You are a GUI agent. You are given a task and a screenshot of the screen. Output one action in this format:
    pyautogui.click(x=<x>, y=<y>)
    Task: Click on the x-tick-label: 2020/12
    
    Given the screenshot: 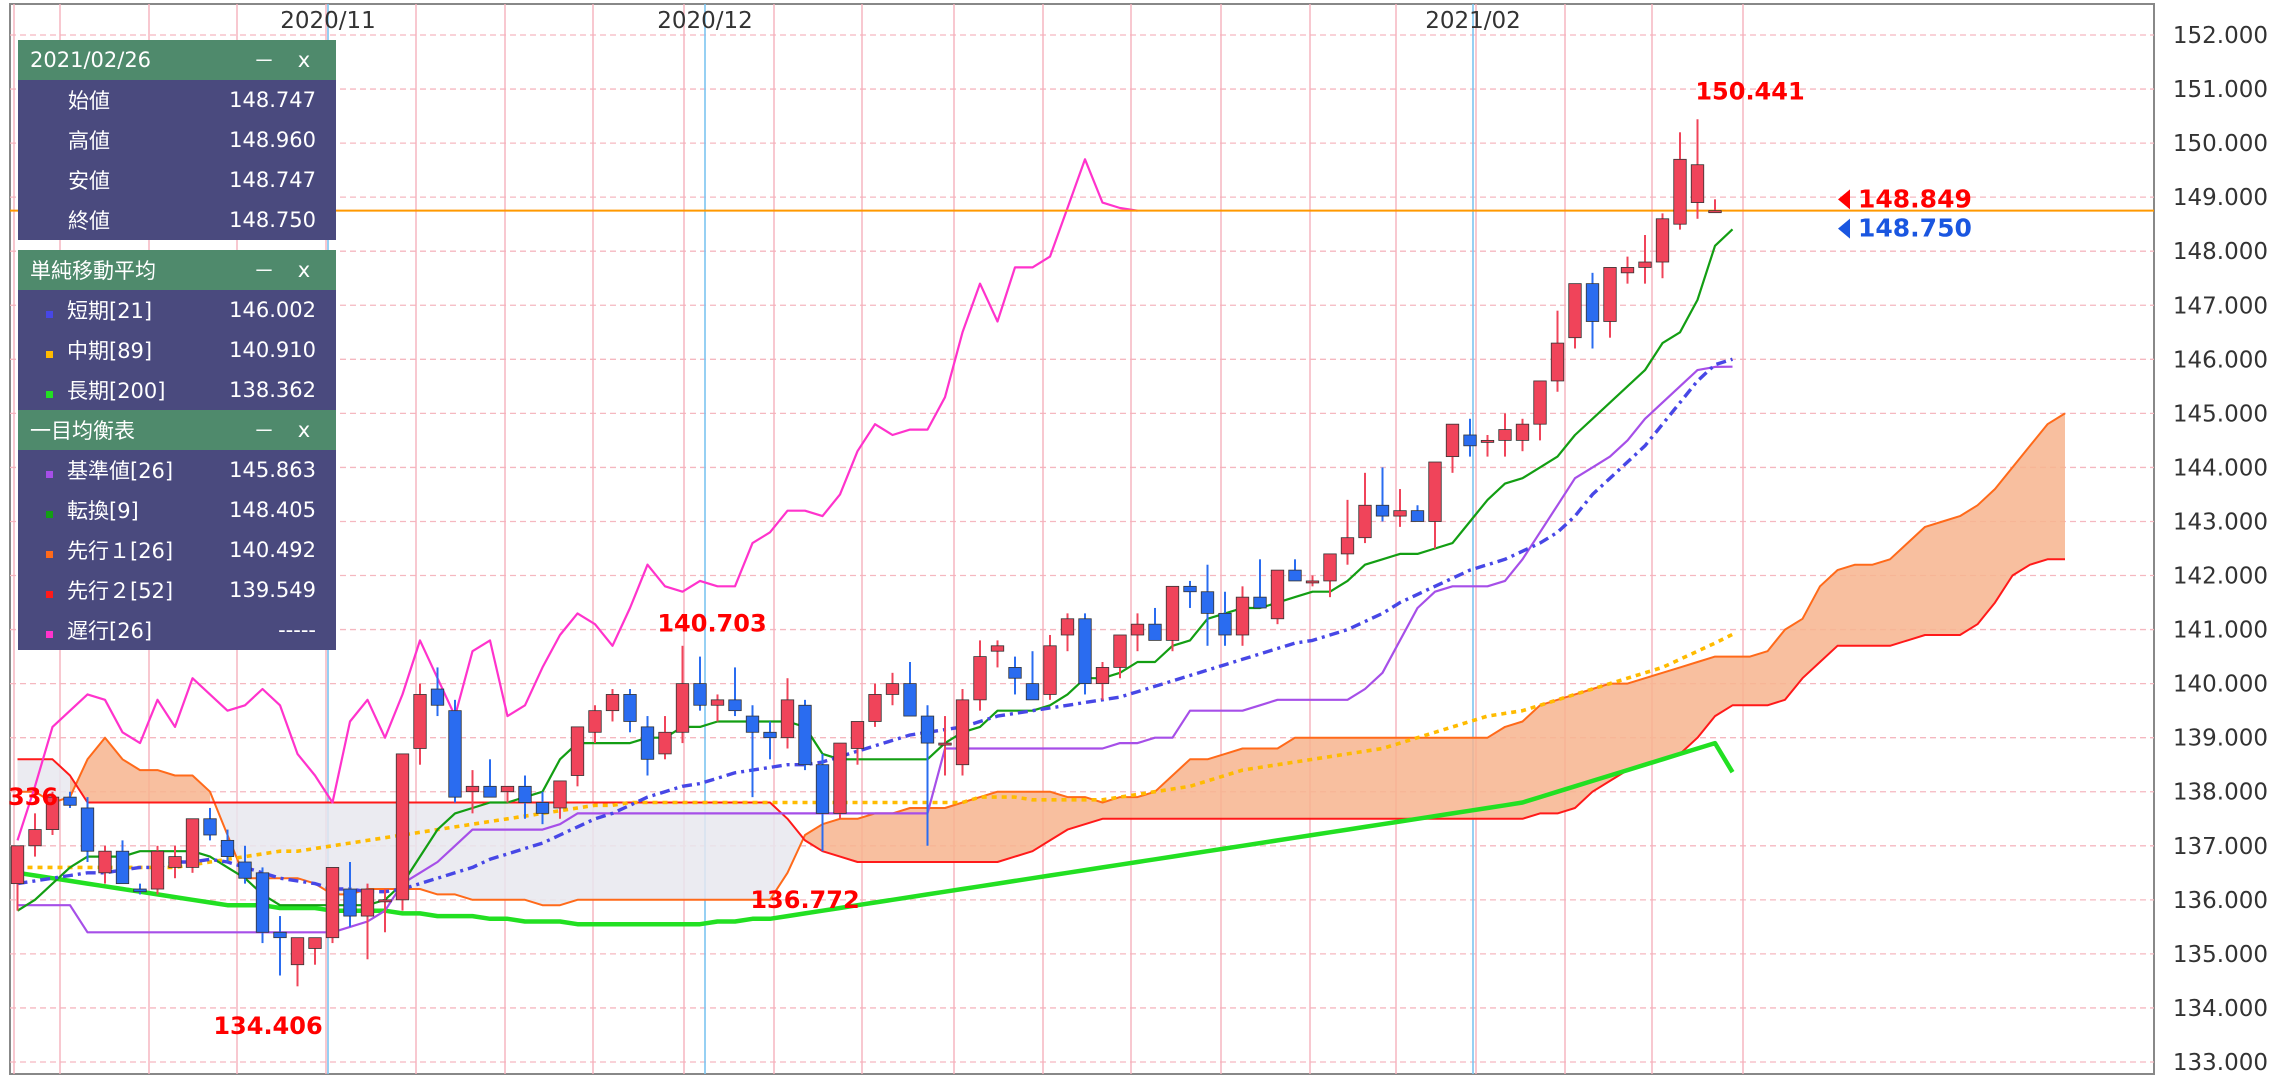 What is the action you would take?
    pyautogui.click(x=705, y=21)
    